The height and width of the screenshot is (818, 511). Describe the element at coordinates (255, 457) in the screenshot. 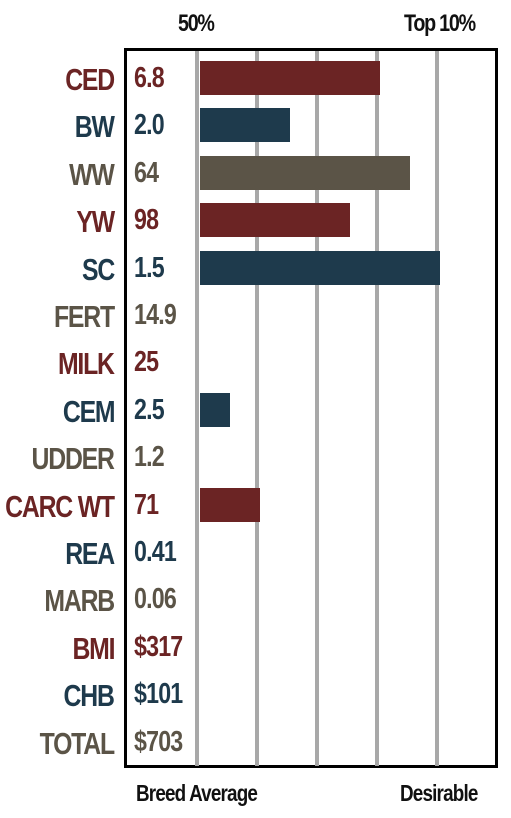

I see `trait-row: UDDER 1.2` at that location.